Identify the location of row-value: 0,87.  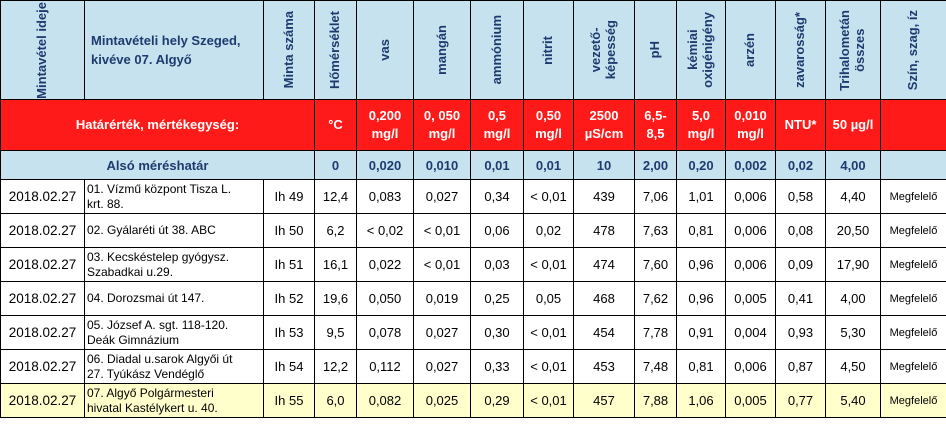
(800, 366).